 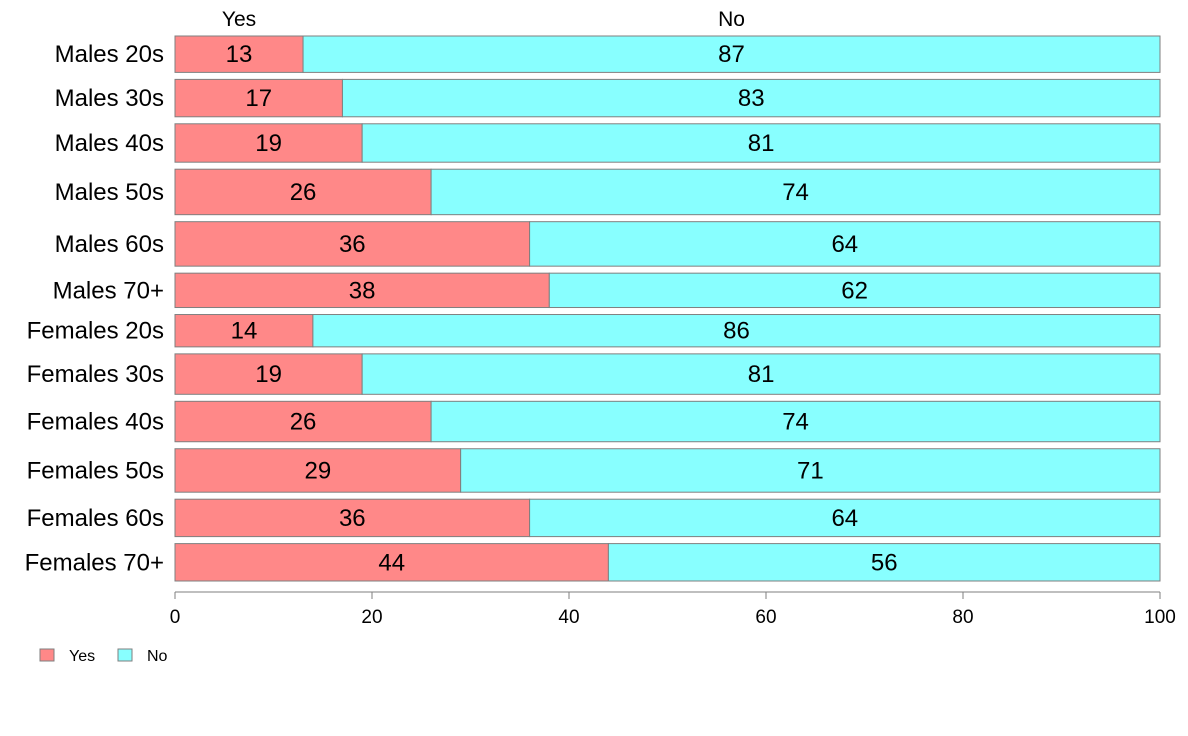 What do you see at coordinates (239, 19) in the screenshot?
I see `top-label-yes: Yes` at bounding box center [239, 19].